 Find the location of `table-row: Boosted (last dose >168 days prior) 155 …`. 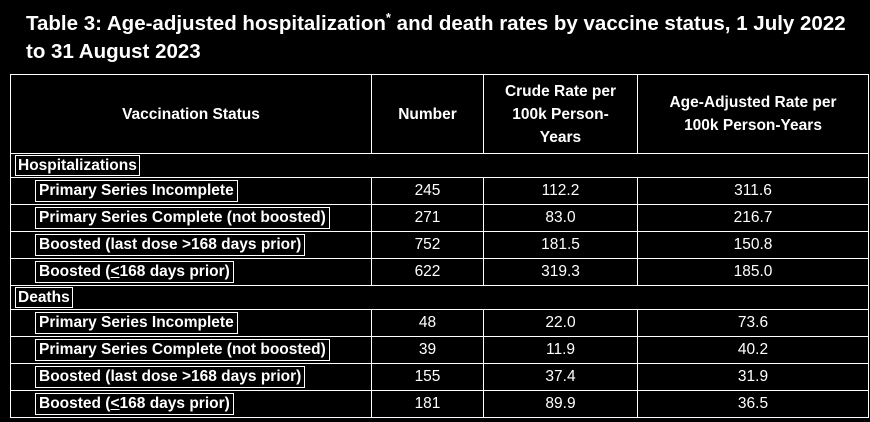

table-row: Boosted (last dose >168 days prior) 155 … is located at coordinates (439, 377).